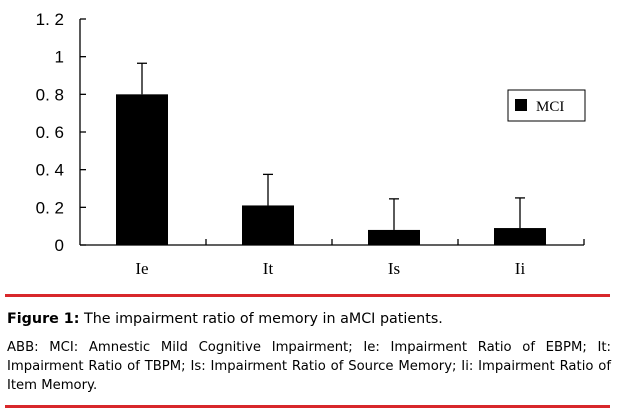 The height and width of the screenshot is (414, 622). I want to click on y-tick-label: 0, so click(59, 245).